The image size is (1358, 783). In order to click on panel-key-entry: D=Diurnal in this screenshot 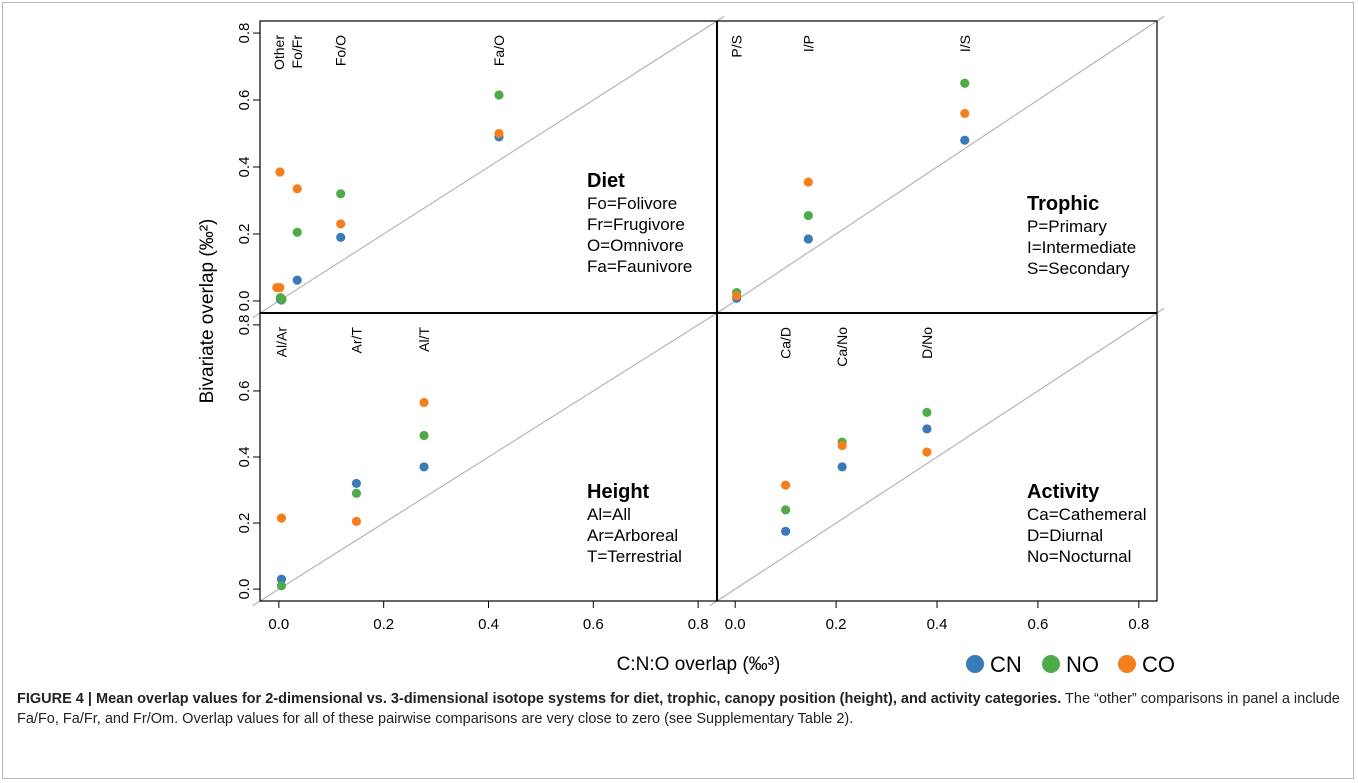, I will do `click(1065, 535)`.